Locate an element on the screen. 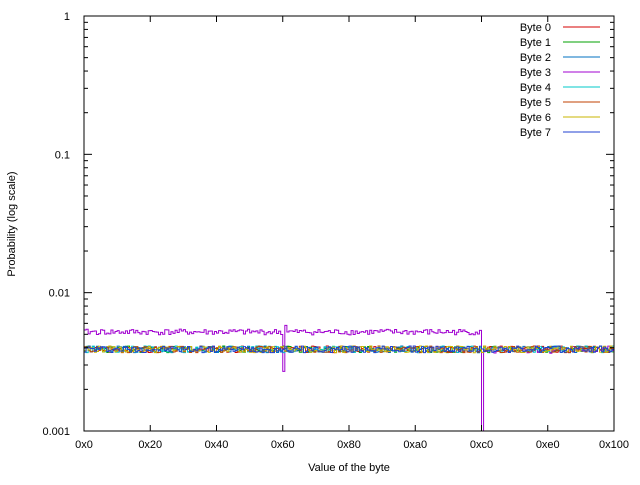 This screenshot has height=485, width=640. x-tick-label: 0x20 is located at coordinates (150, 445).